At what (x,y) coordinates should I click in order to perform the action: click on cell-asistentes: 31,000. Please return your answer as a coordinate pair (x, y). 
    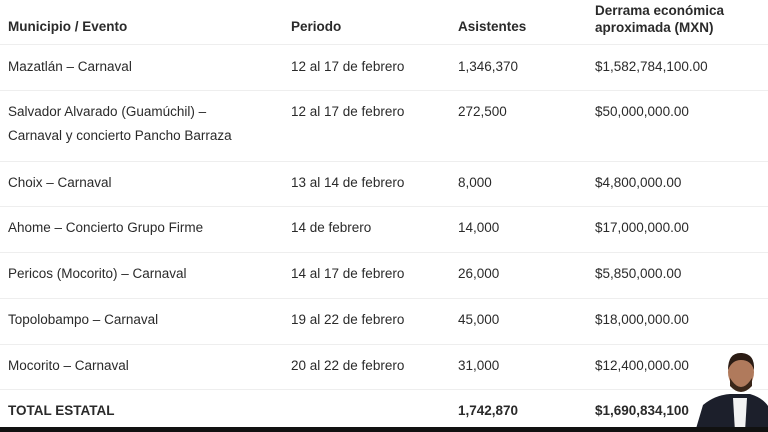
    Looking at the image, I should click on (479, 365).